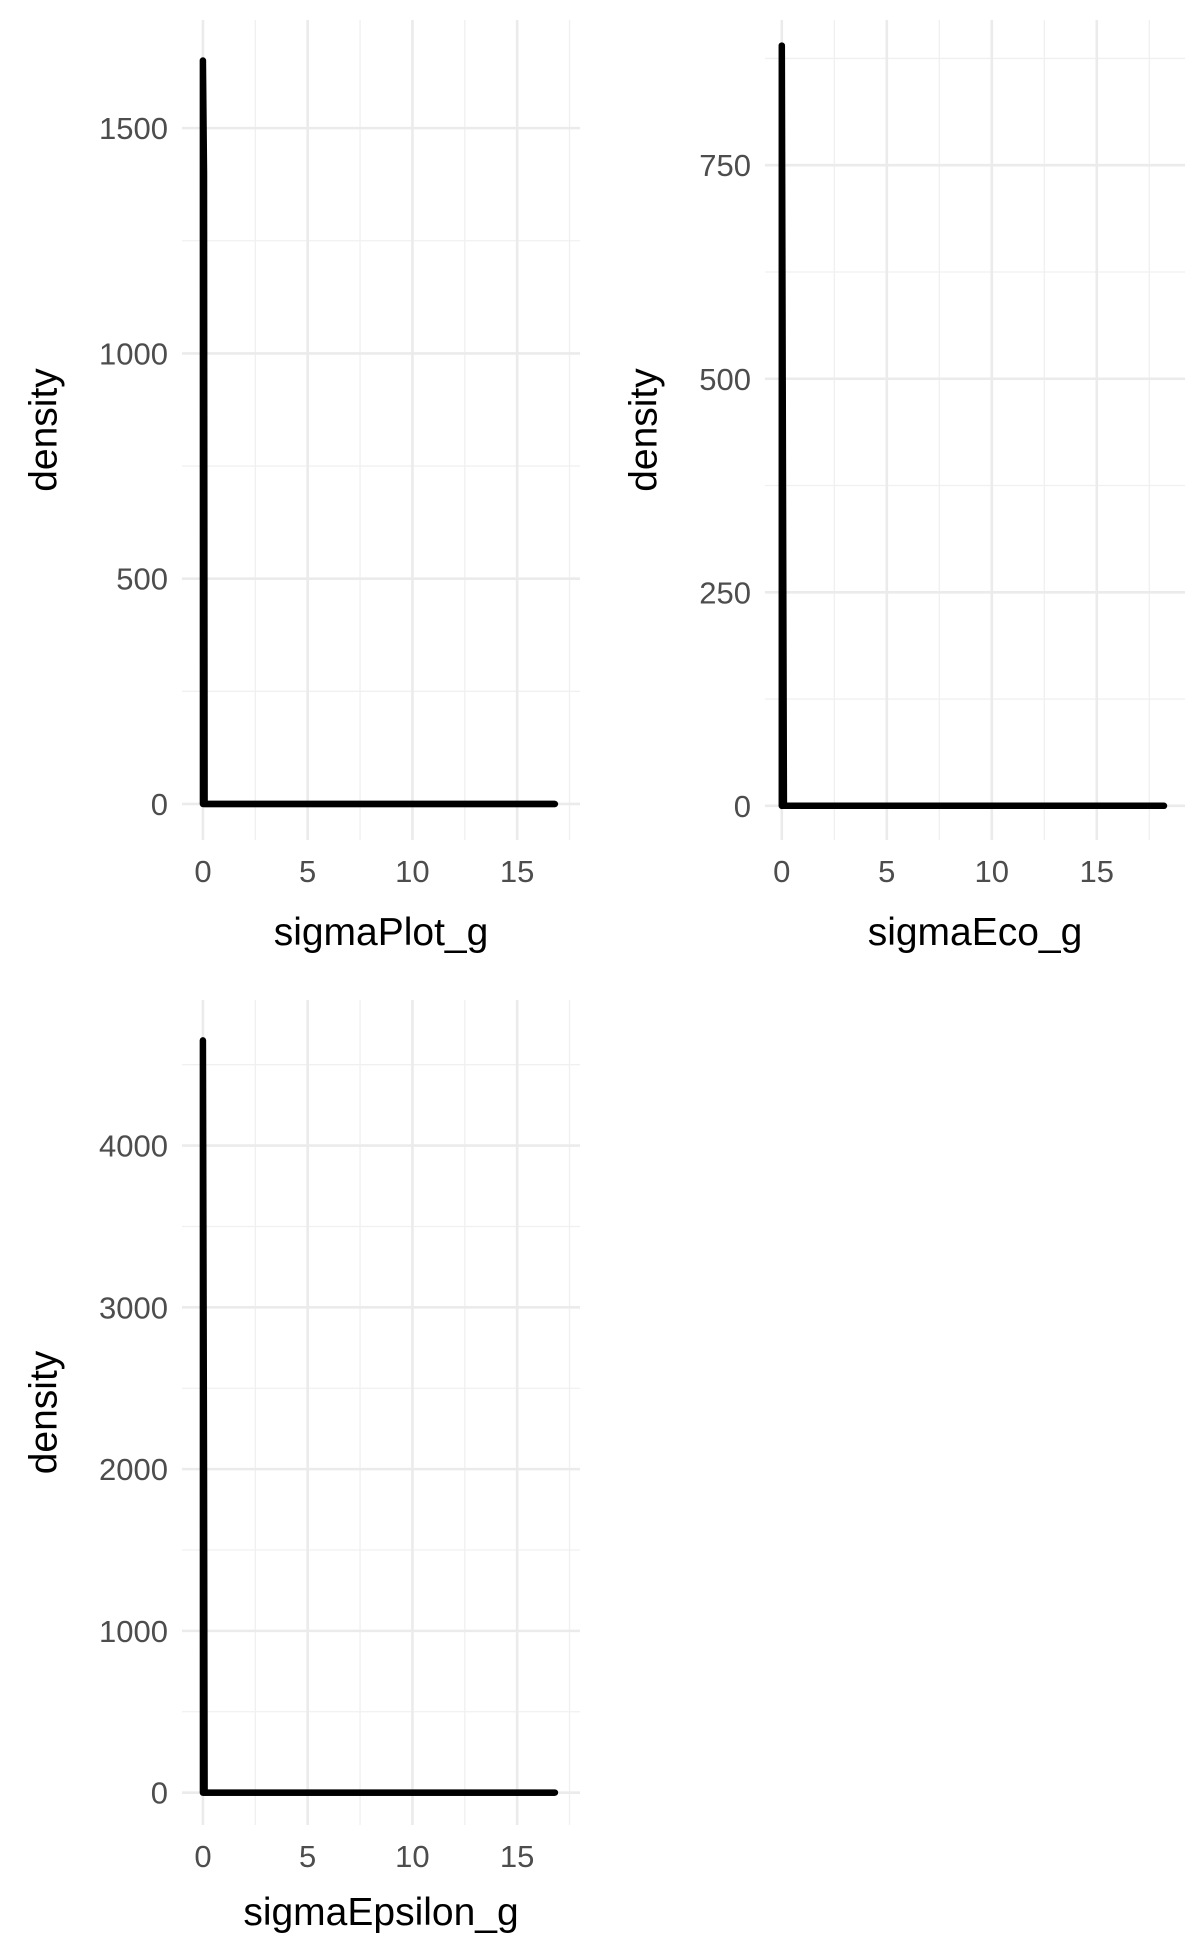 The width and height of the screenshot is (1200, 1950). I want to click on y-tick-label: 2000, so click(133, 1469).